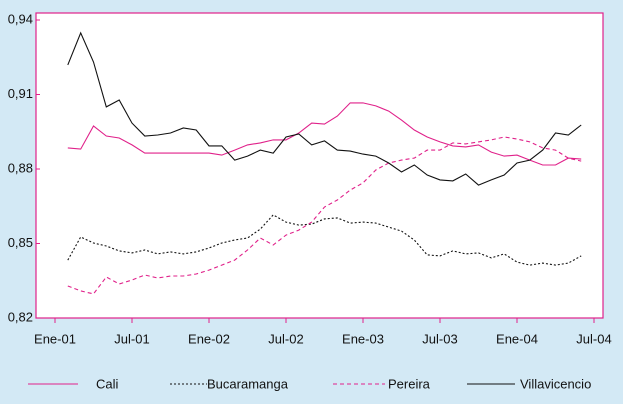  What do you see at coordinates (517, 338) in the screenshot?
I see `x-tick-label: Ene-04` at bounding box center [517, 338].